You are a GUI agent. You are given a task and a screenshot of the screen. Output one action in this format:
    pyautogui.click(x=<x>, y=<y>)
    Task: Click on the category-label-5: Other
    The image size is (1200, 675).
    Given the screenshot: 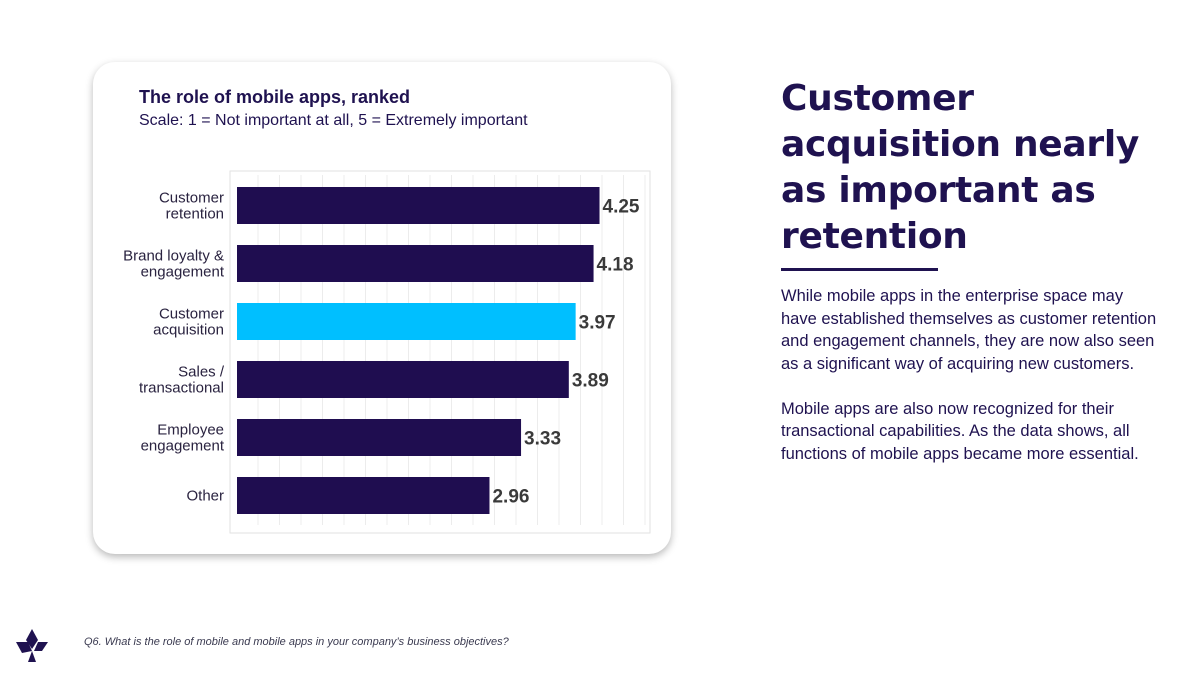 What is the action you would take?
    pyautogui.click(x=205, y=496)
    